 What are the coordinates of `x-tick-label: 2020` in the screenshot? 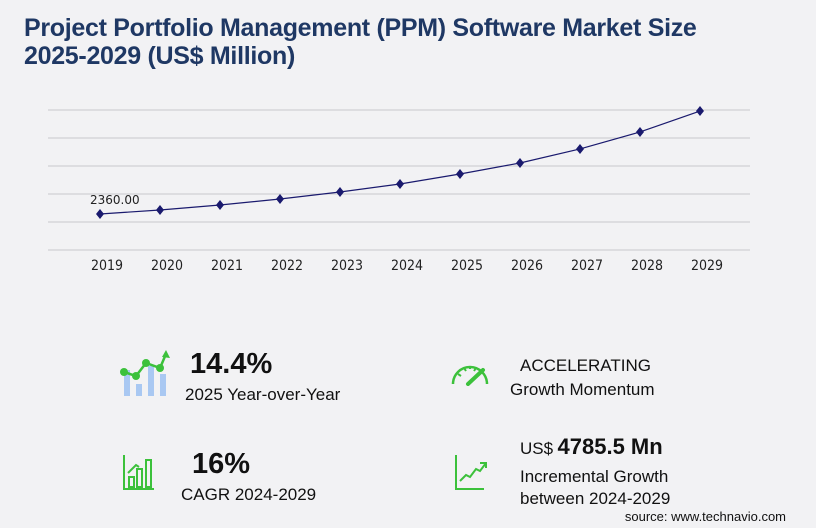 It's located at (167, 266).